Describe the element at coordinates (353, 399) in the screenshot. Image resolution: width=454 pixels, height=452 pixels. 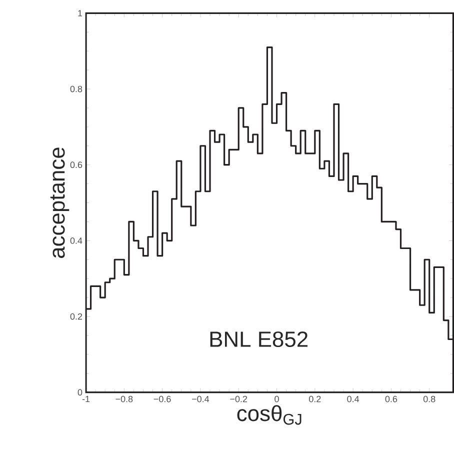
I see `x-tick-label: 0.4` at that location.